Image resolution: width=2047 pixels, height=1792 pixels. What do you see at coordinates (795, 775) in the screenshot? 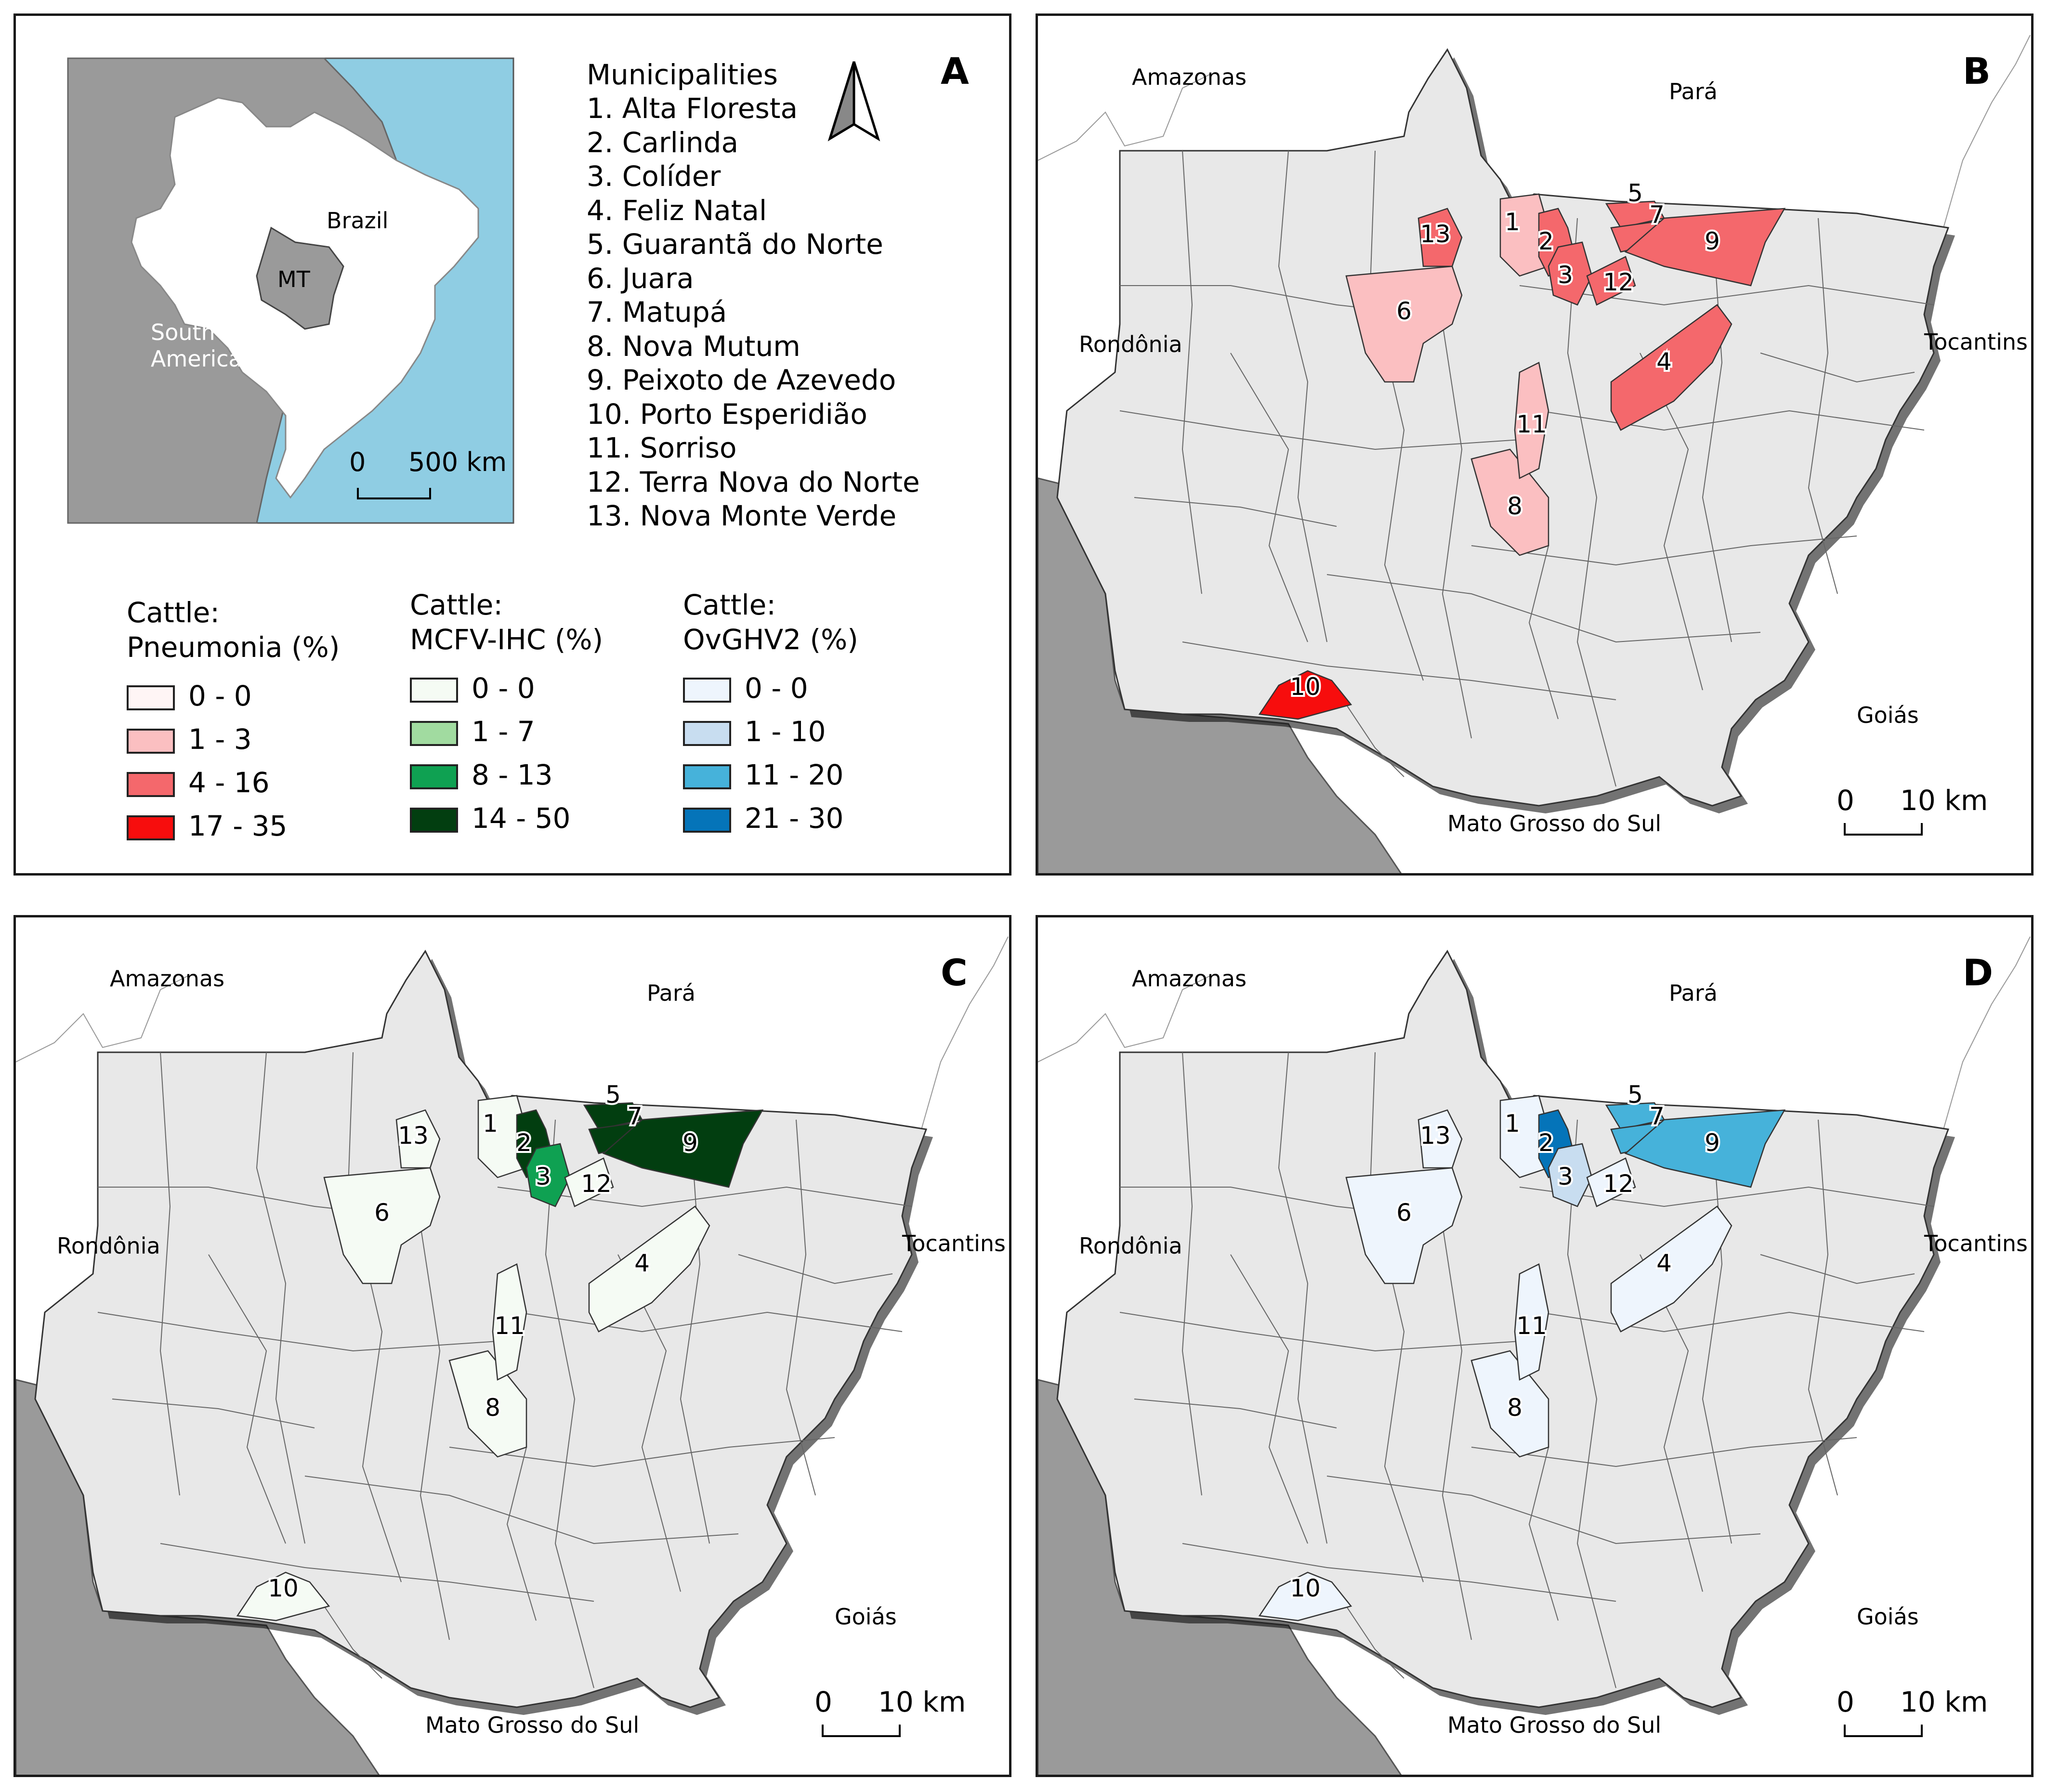
I see `legend-label: 11 - 20` at bounding box center [795, 775].